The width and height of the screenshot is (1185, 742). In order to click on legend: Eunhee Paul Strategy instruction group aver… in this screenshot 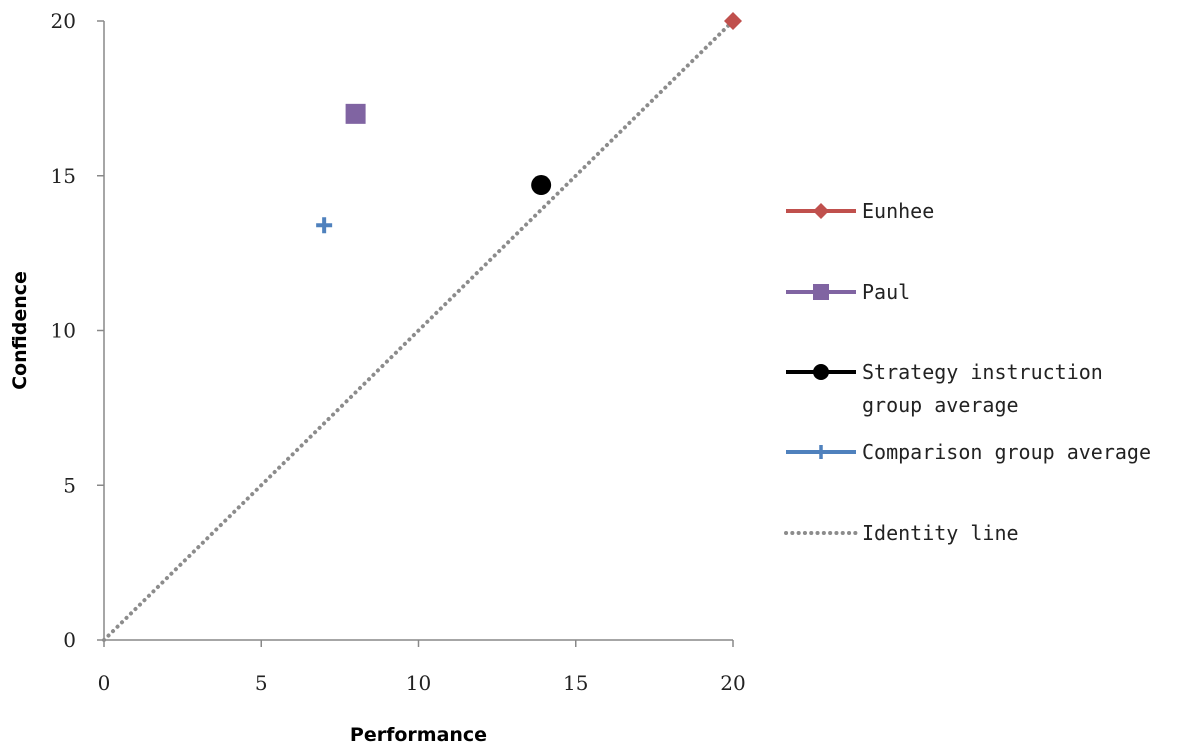, I will do `click(967, 372)`.